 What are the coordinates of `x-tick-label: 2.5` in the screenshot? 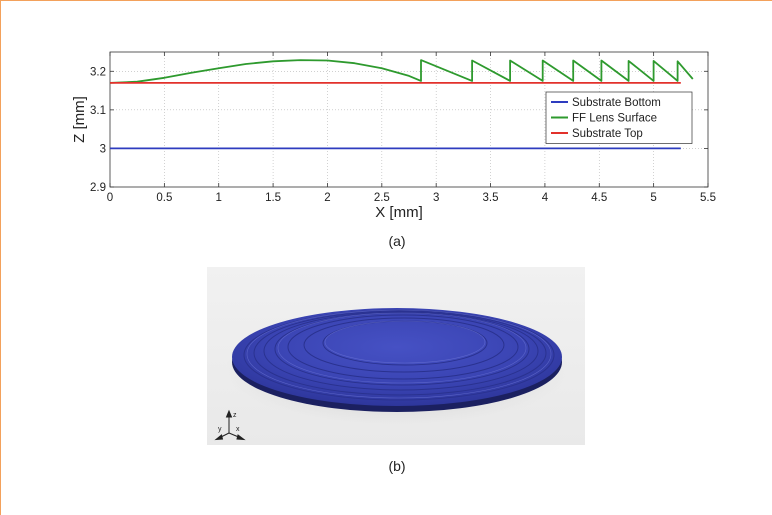 It's located at (382, 198).